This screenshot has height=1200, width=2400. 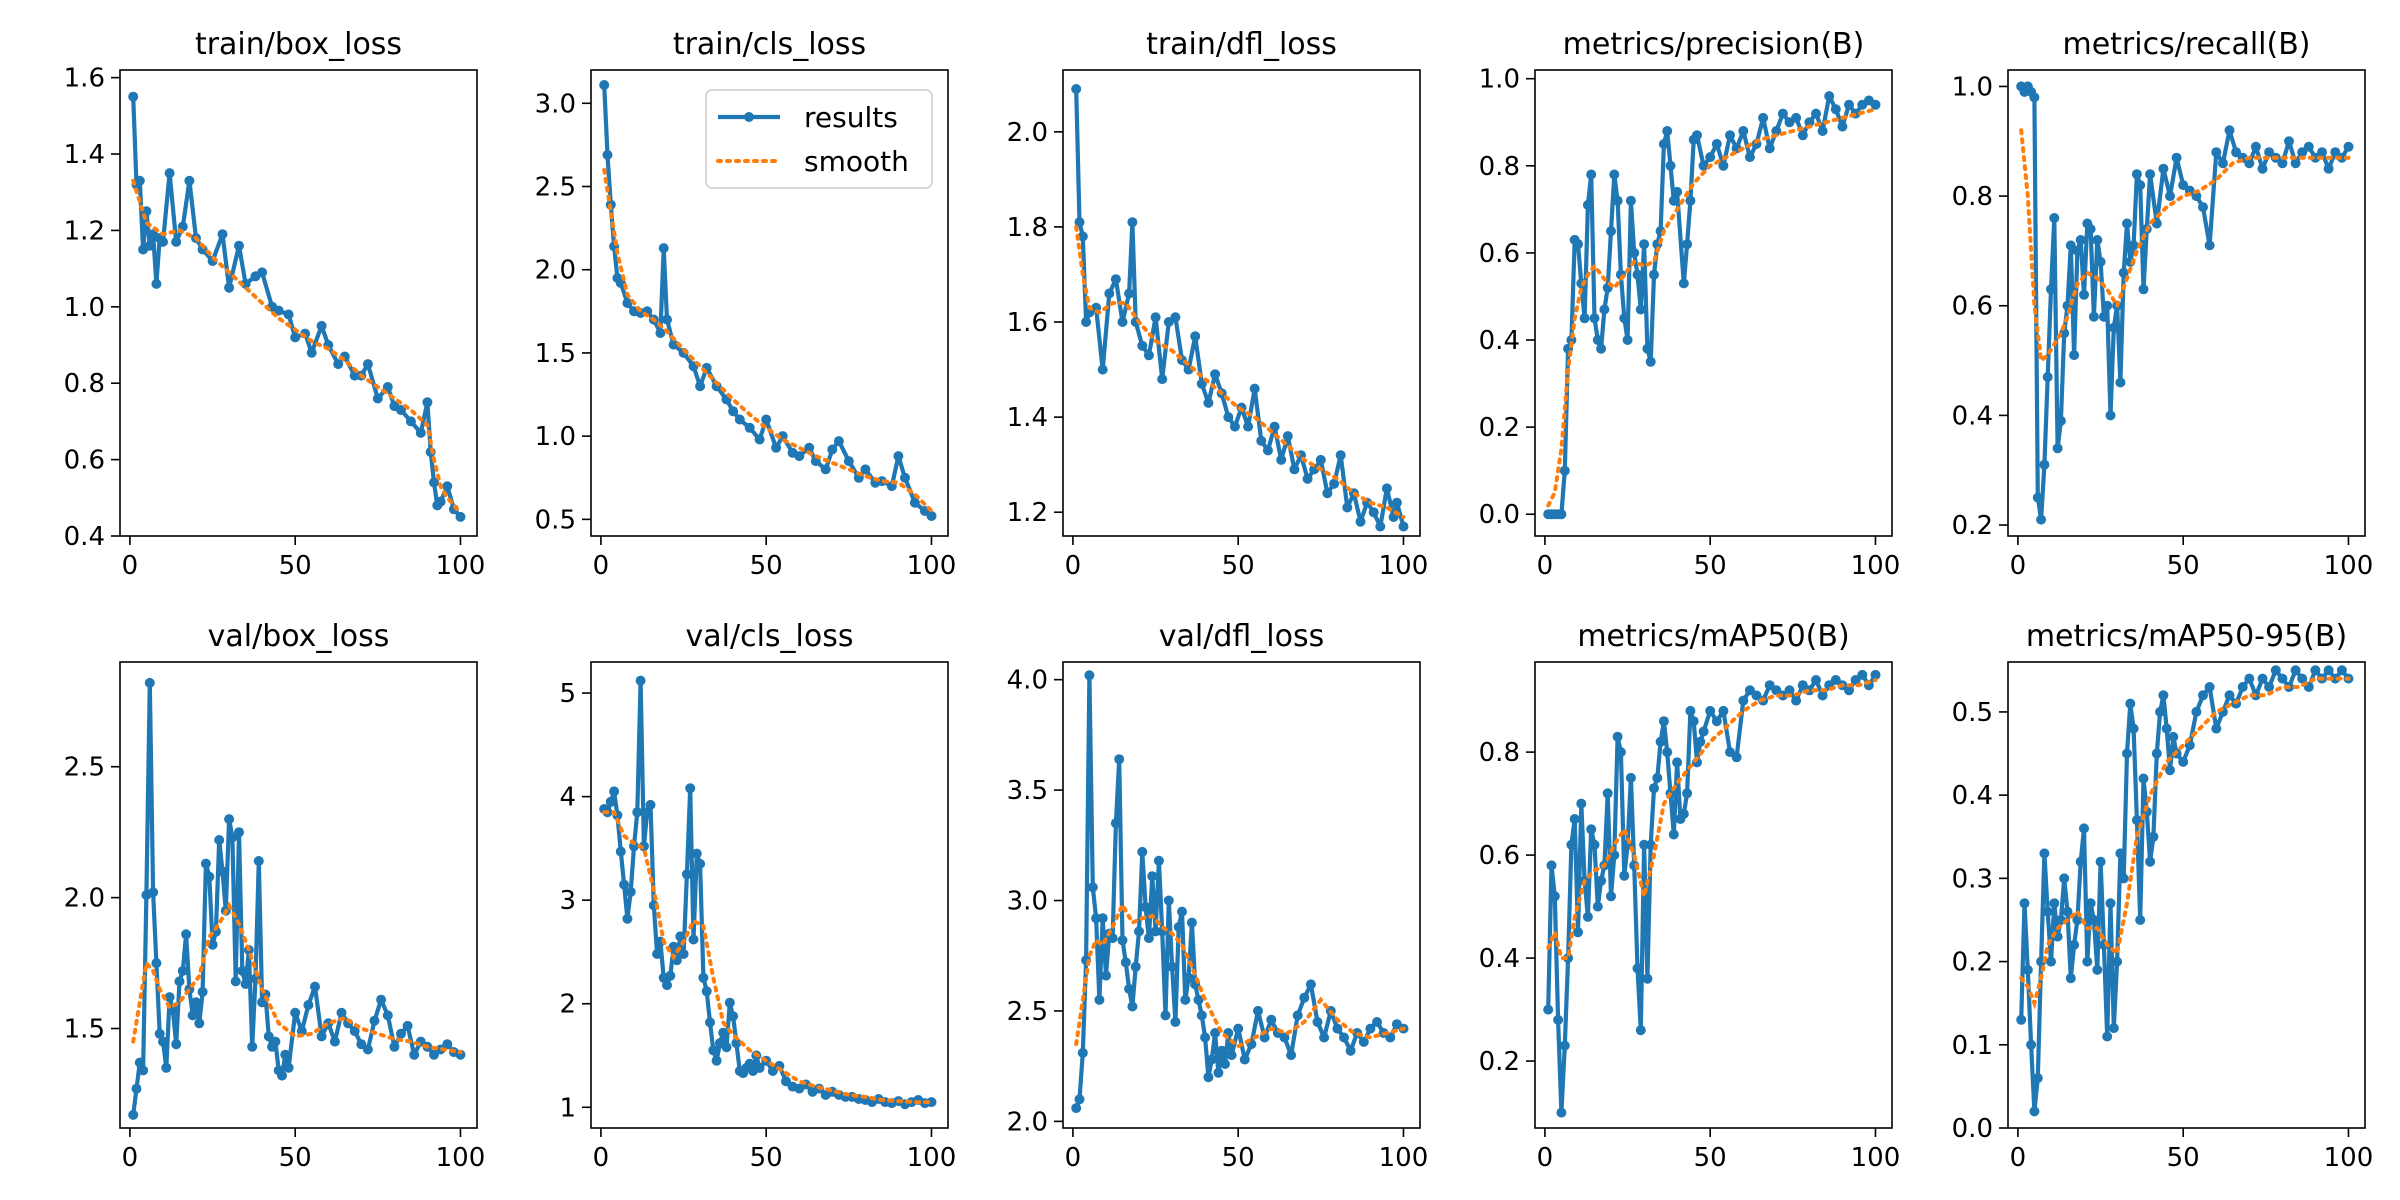 I want to click on y-tick-label: 3.0, so click(x=1027, y=902).